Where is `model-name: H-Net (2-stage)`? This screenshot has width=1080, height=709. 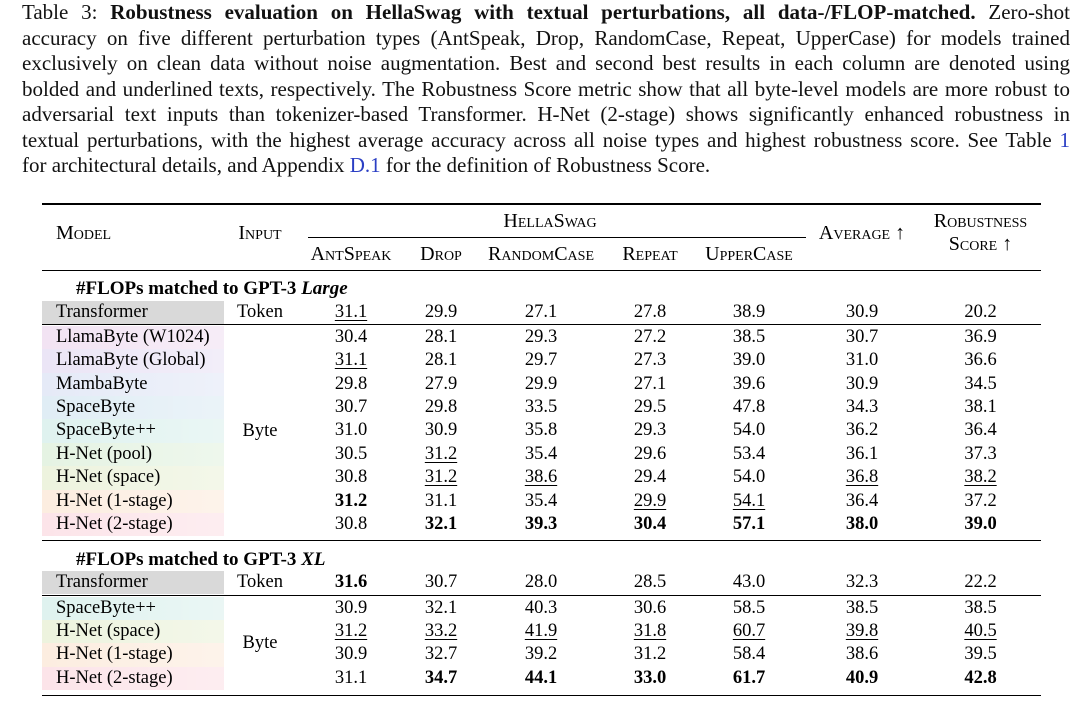
model-name: H-Net (2-stage) is located at coordinates (133, 678).